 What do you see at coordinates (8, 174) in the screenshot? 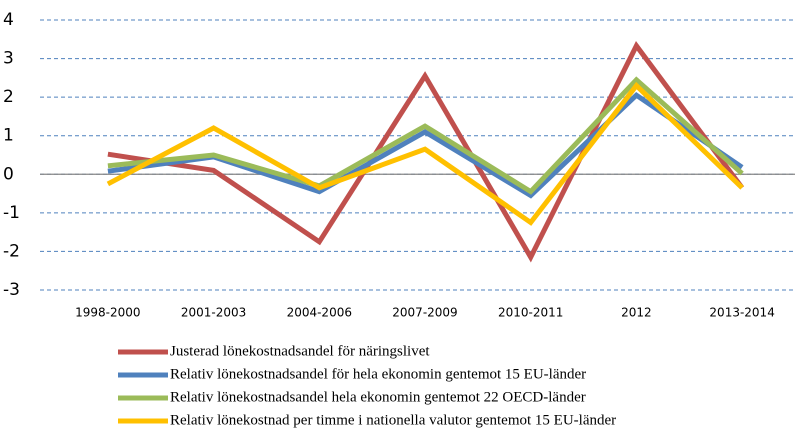
I see `y-tick-label: 0` at bounding box center [8, 174].